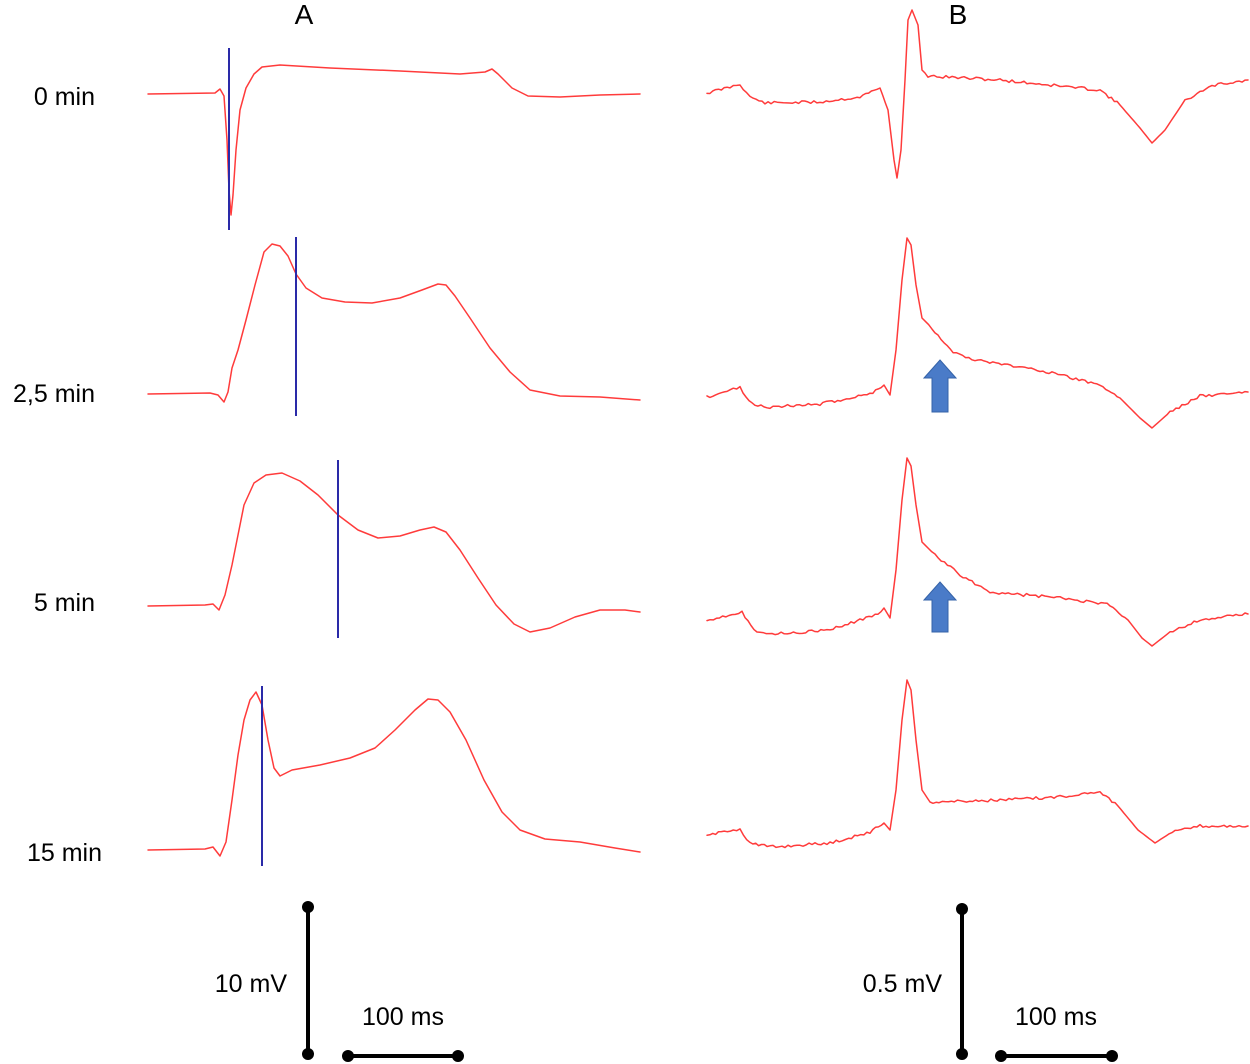  What do you see at coordinates (54, 394) in the screenshot?
I see `time-label-2-5min: 2,5 min` at bounding box center [54, 394].